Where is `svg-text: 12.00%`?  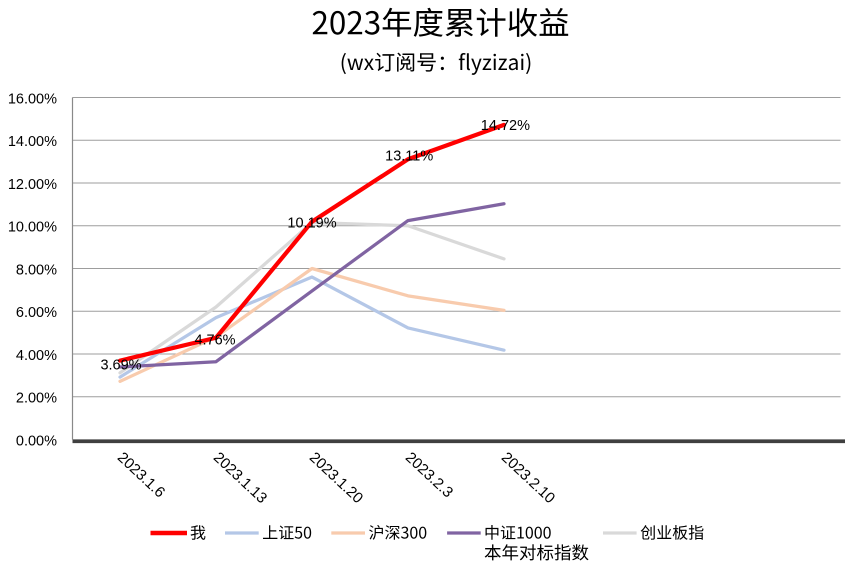 svg-text: 12.00% is located at coordinates (32, 185).